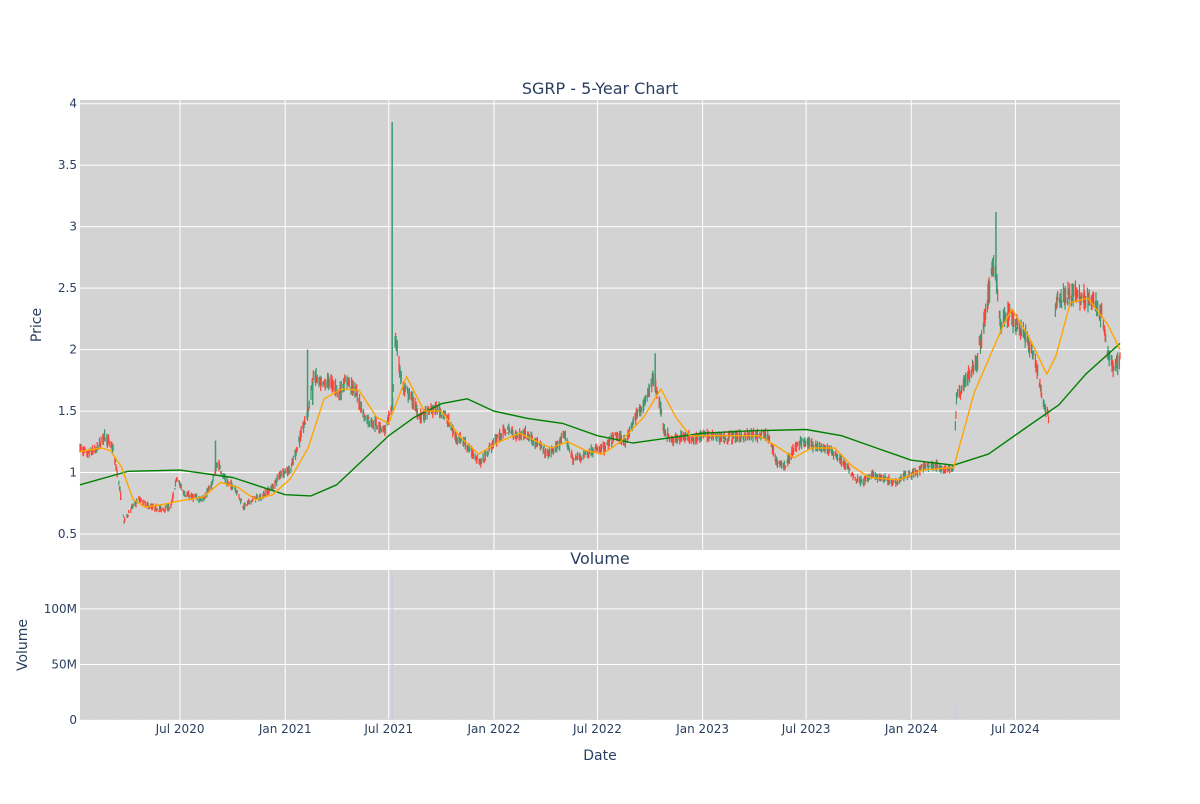  I want to click on price-y-tick-labels: 0.5 1 1.5 2 2.5 3 3.5 4, so click(67, 319).